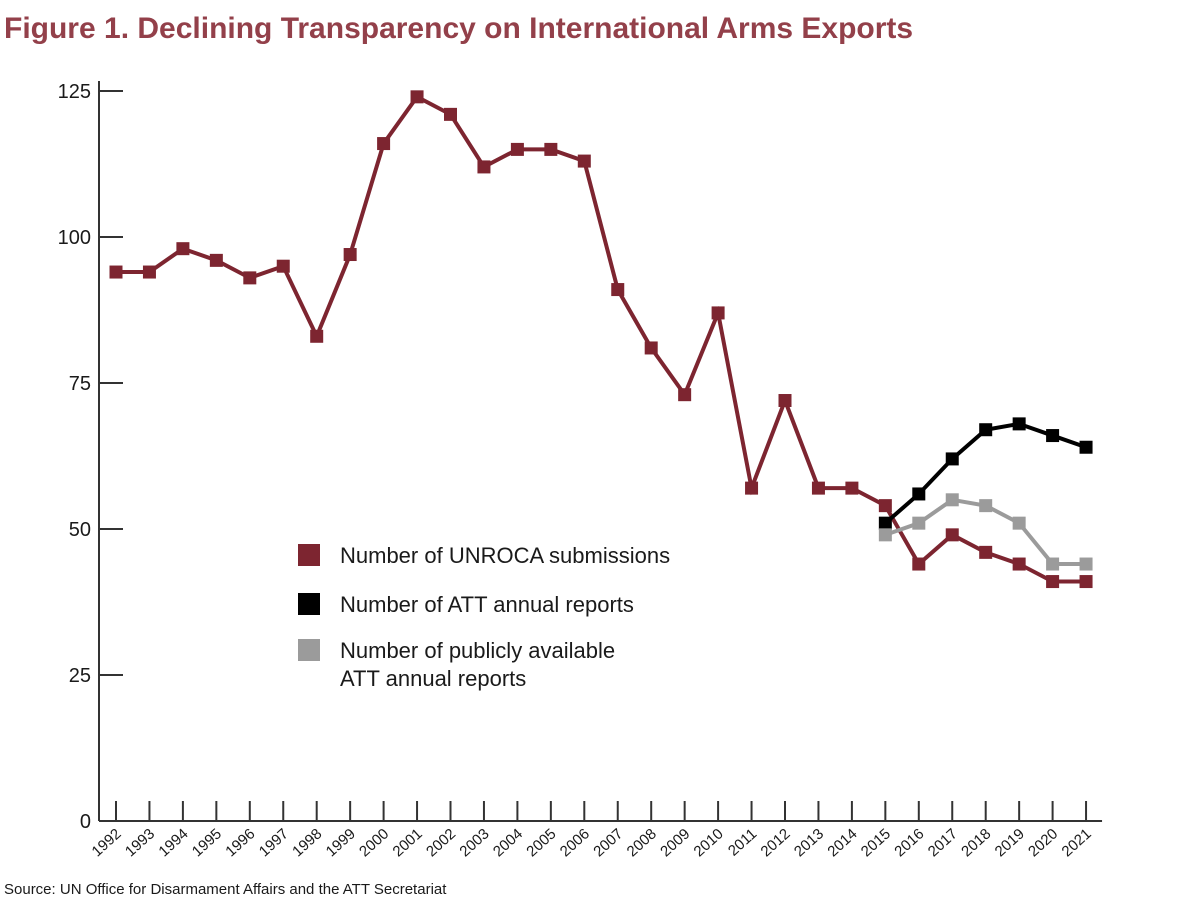  I want to click on x-tick-label: 2010, so click(709, 842).